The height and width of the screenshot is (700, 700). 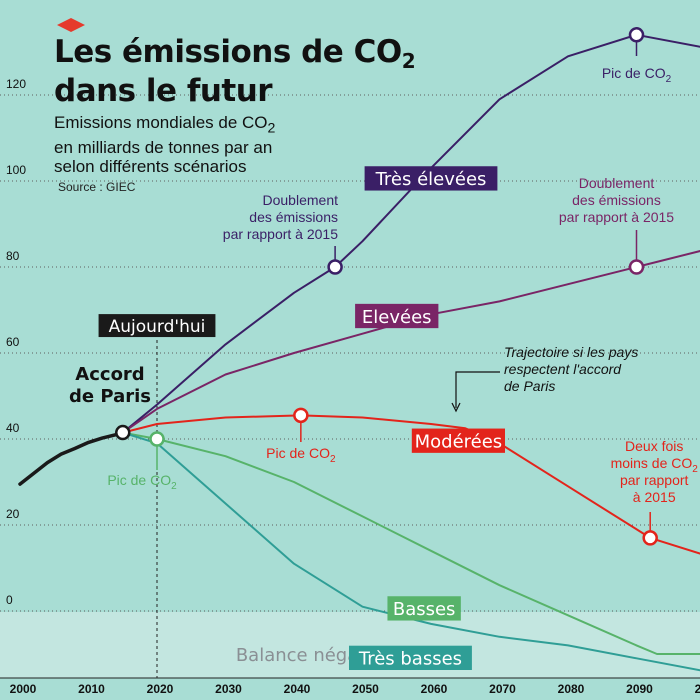 I want to click on annotation-deux-fois-line-1-text: moins de CO, so click(x=652, y=463).